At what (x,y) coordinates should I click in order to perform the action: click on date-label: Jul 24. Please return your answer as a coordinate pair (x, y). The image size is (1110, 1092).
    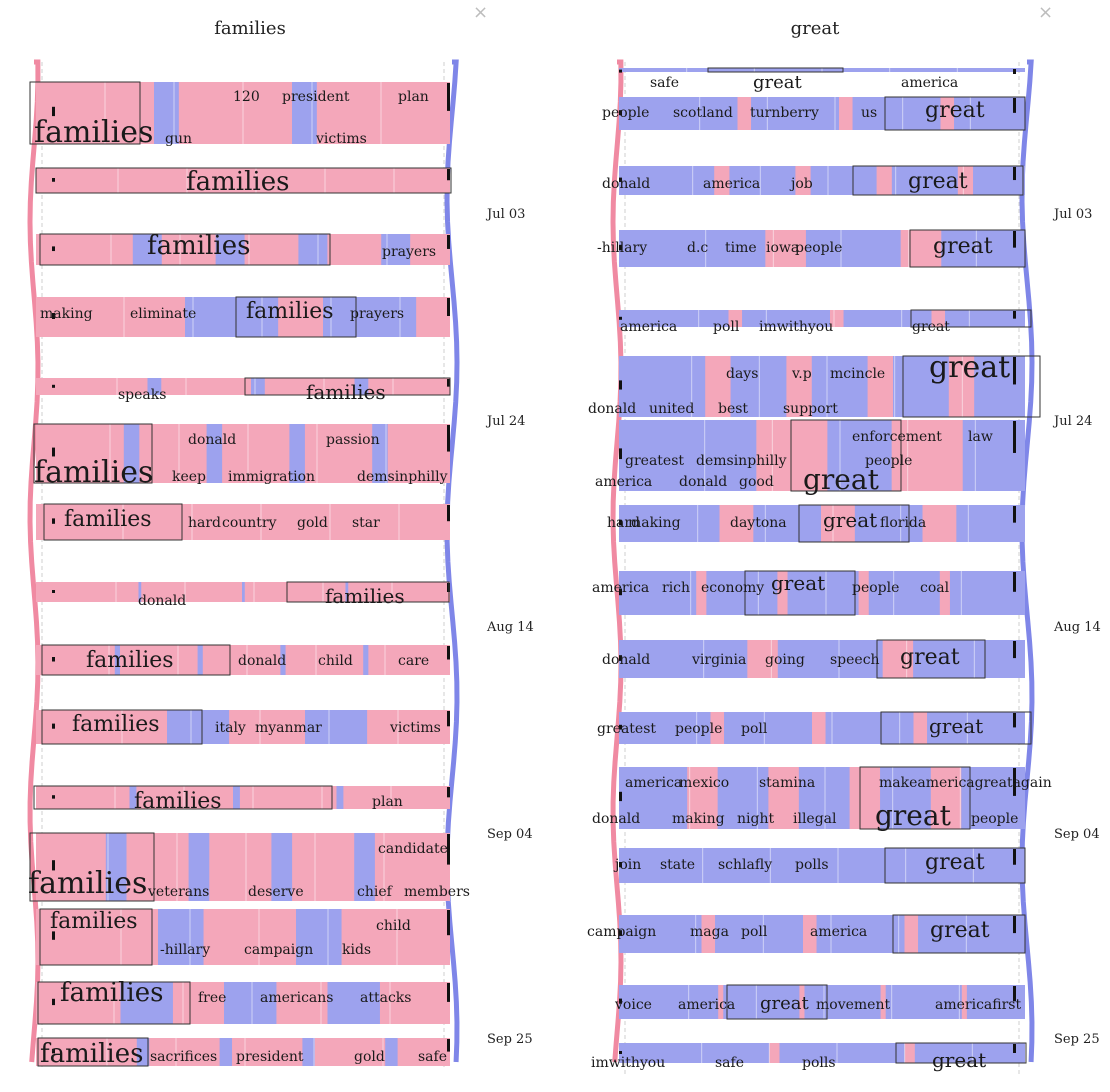
    Looking at the image, I should click on (505, 421).